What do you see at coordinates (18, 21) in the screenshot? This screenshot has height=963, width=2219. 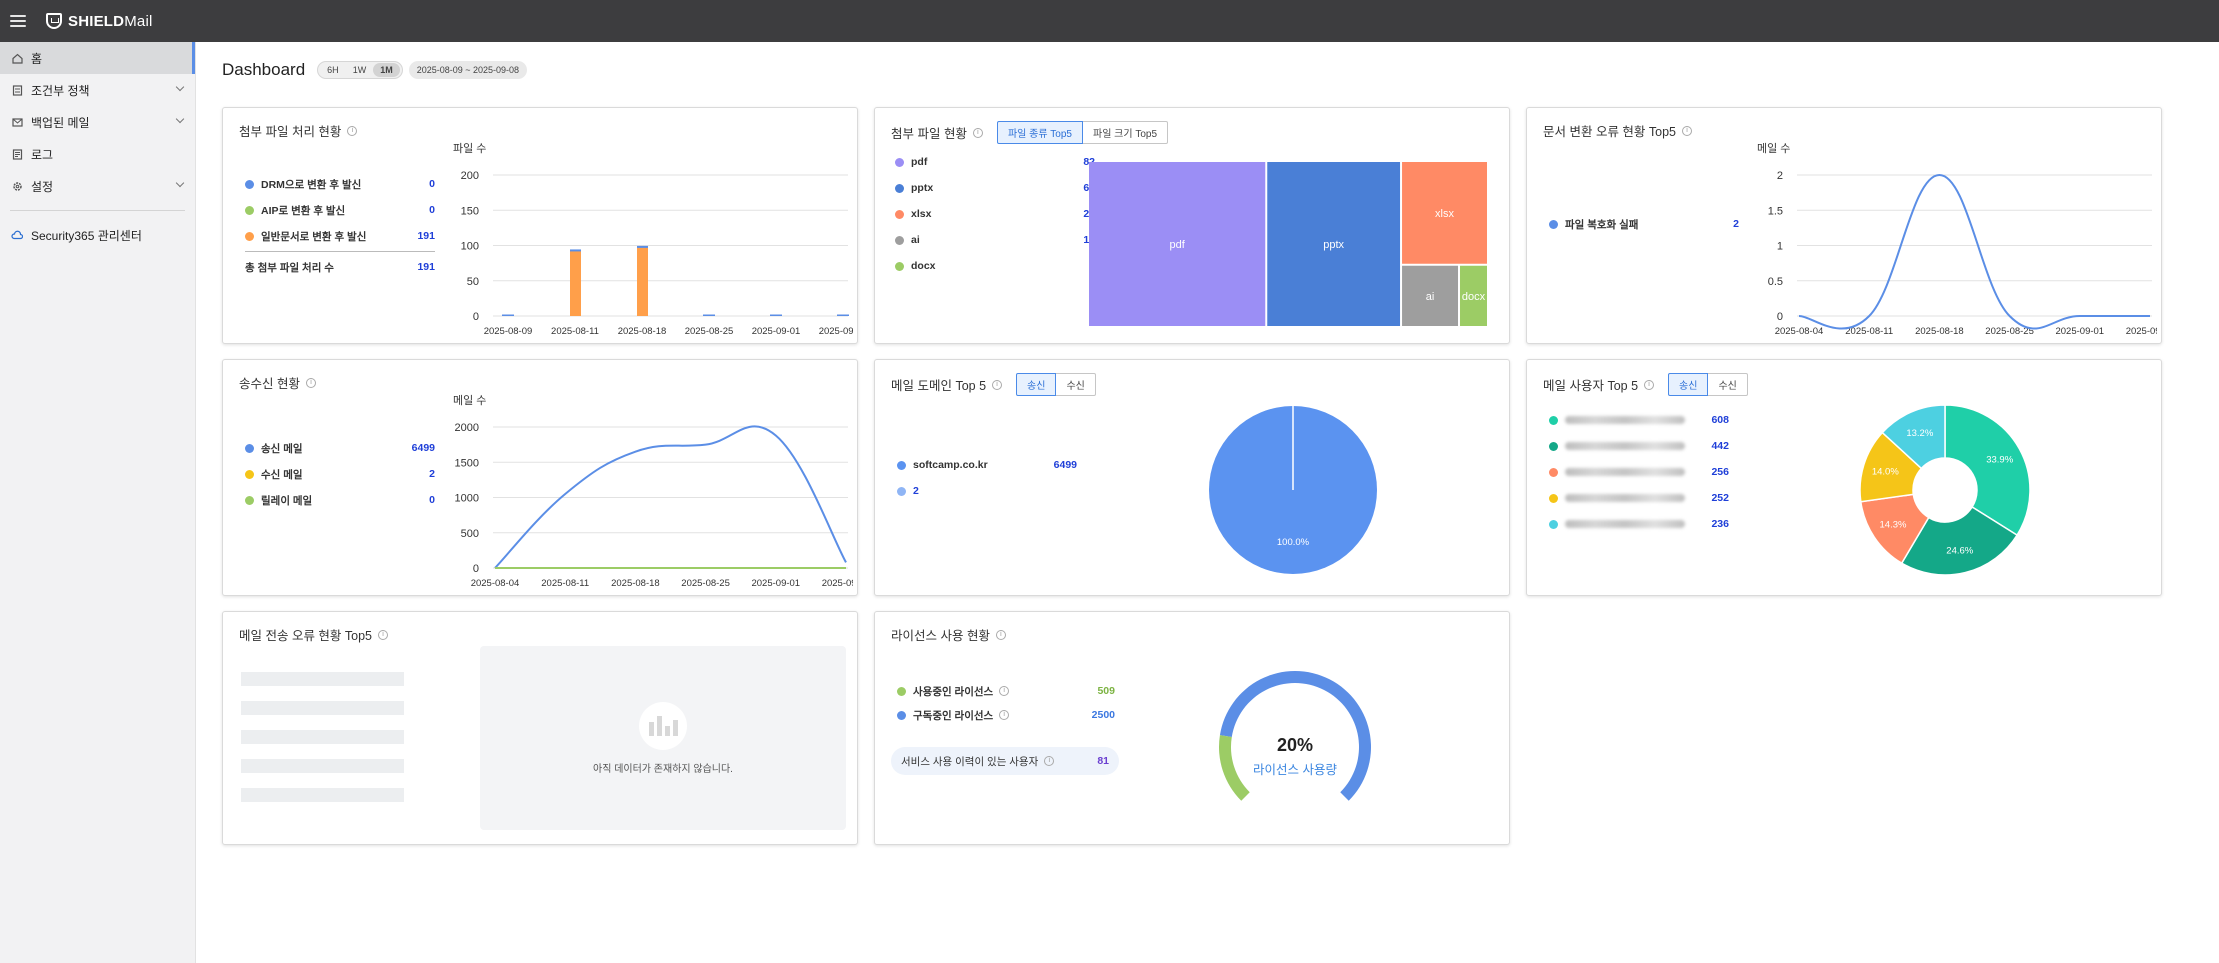 I see `menu-icon` at bounding box center [18, 21].